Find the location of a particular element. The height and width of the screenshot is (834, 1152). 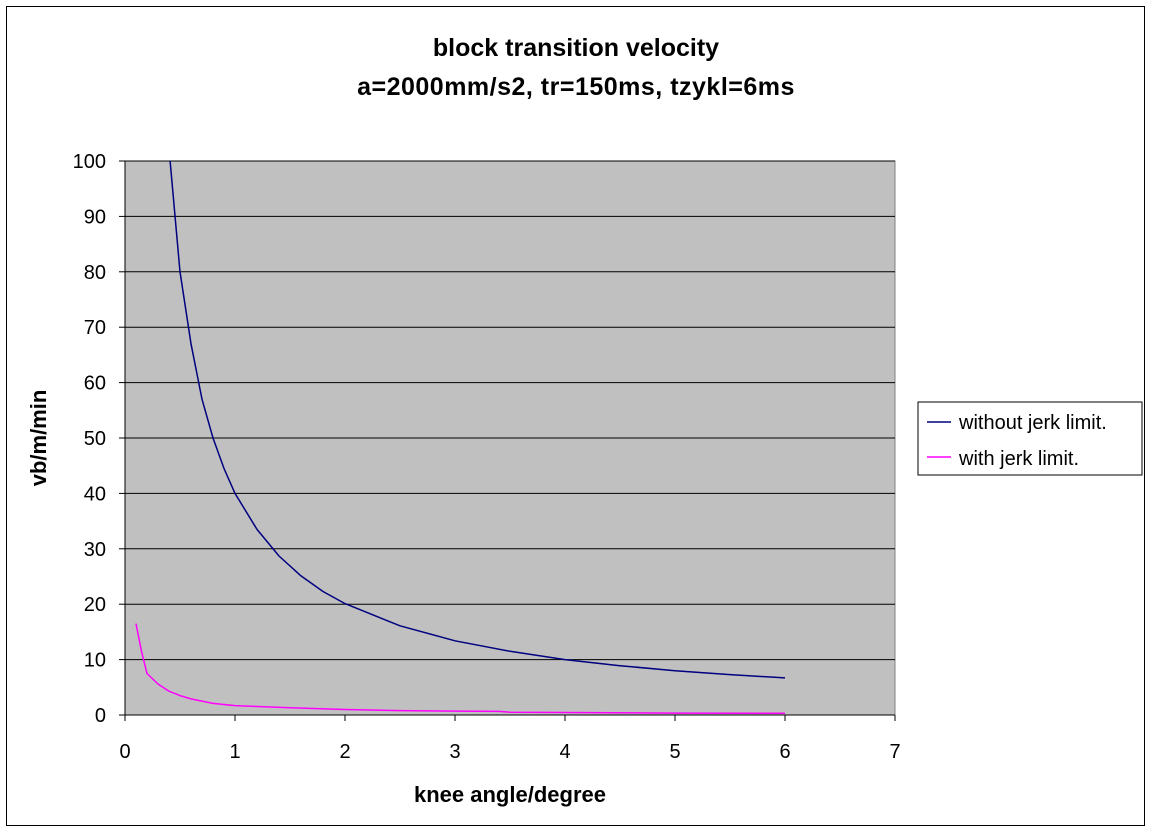

x-tick-label-2: 2 is located at coordinates (344, 752).